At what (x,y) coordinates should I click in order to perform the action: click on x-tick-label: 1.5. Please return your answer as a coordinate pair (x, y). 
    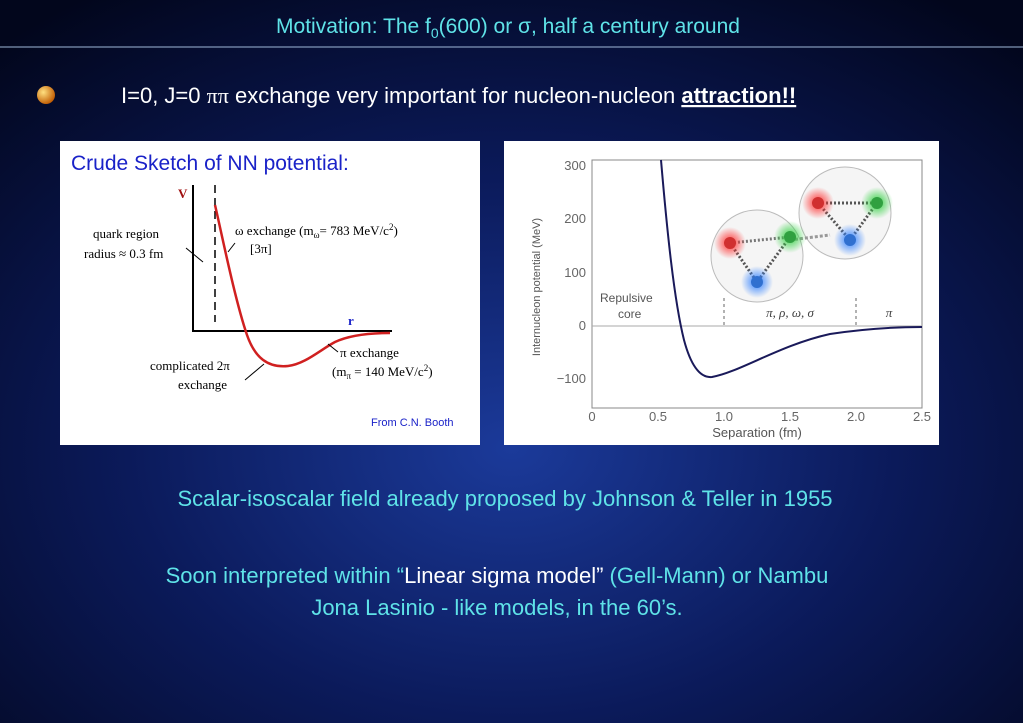
    Looking at the image, I should click on (790, 416).